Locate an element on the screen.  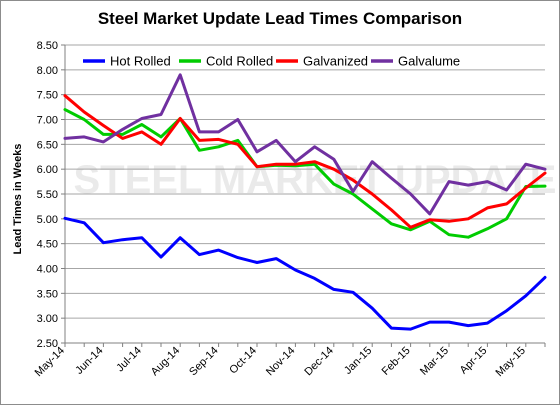
x-tick-label: Jun-14 is located at coordinates (89, 361).